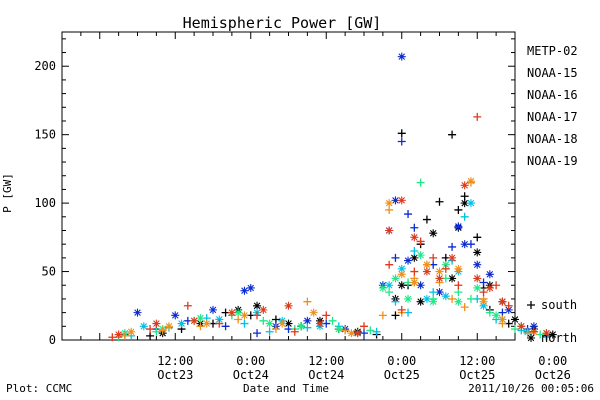 This screenshot has height=400, width=600. What do you see at coordinates (45, 66) in the screenshot?
I see `y-tick-label: 200` at bounding box center [45, 66].